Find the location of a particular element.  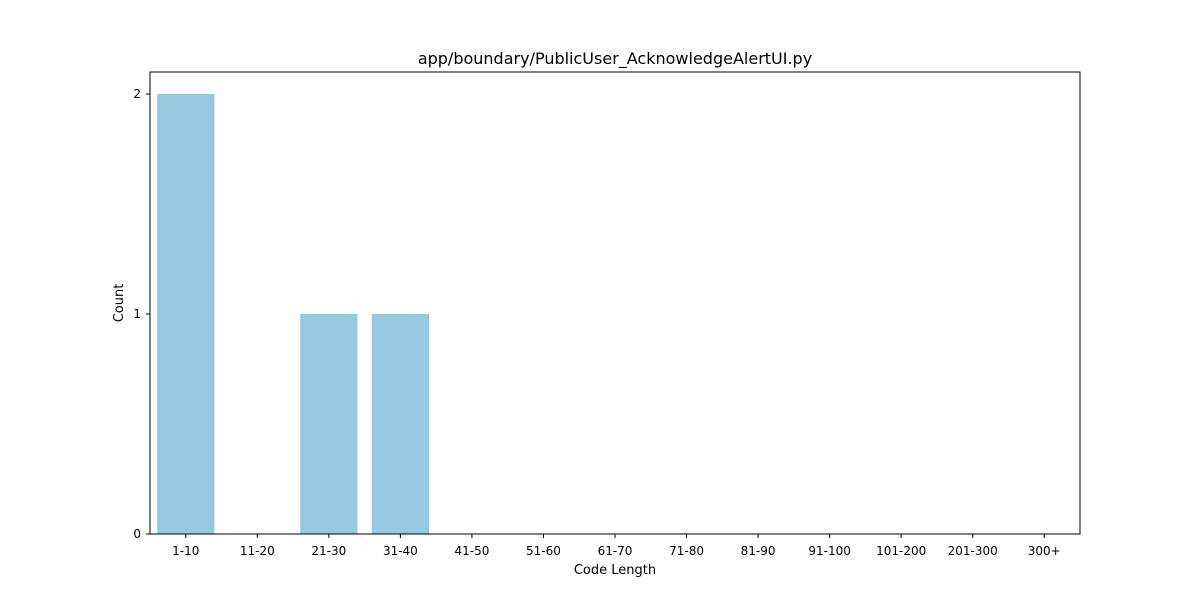

y-tick-label: 2 is located at coordinates (137, 94).